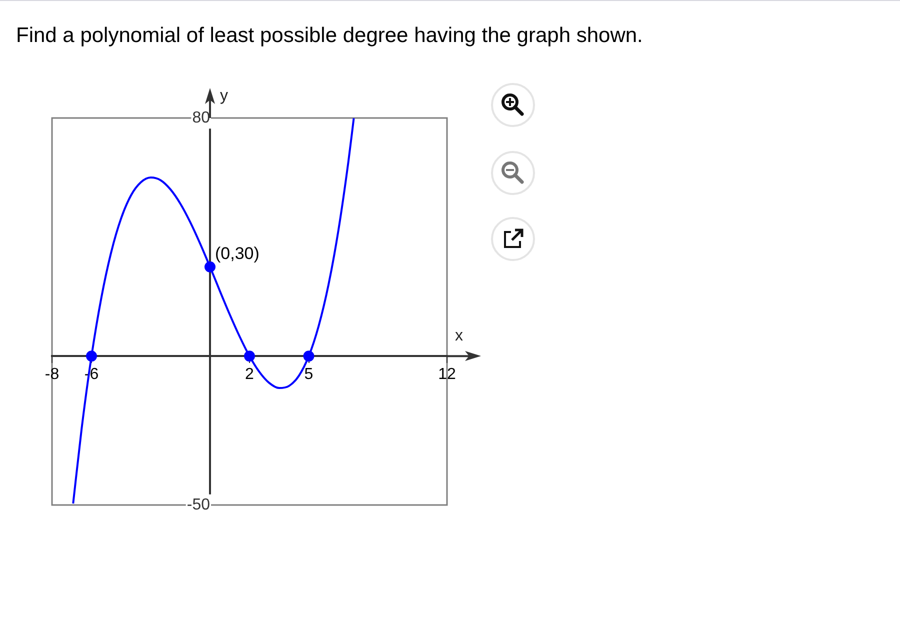  What do you see at coordinates (224, 95) in the screenshot?
I see `y-axis-title: y` at bounding box center [224, 95].